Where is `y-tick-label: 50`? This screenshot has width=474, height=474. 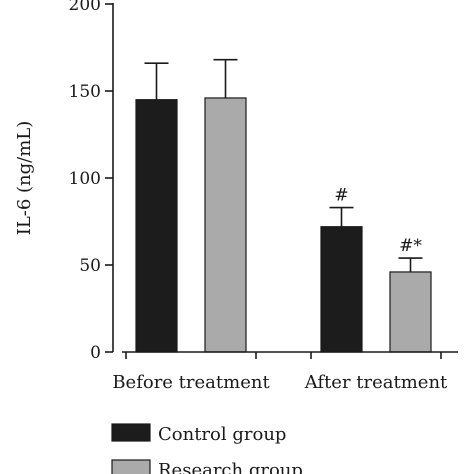 y-tick-label: 50 is located at coordinates (90, 266).